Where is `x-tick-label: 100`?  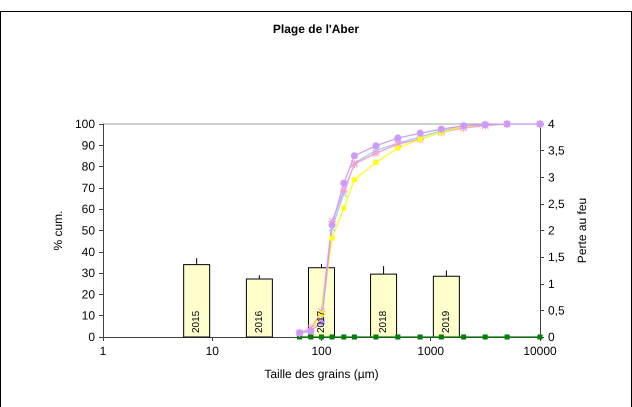
x-tick-label: 100 is located at coordinates (321, 351).